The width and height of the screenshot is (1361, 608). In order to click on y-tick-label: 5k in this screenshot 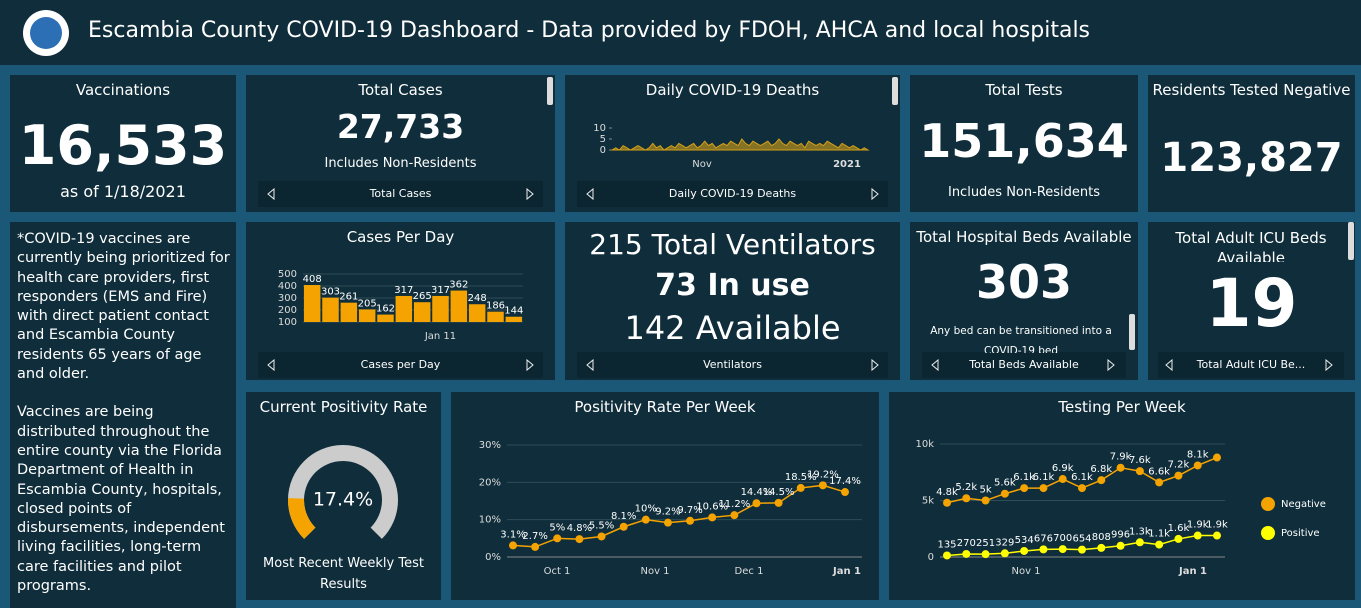, I will do `click(928, 501)`.